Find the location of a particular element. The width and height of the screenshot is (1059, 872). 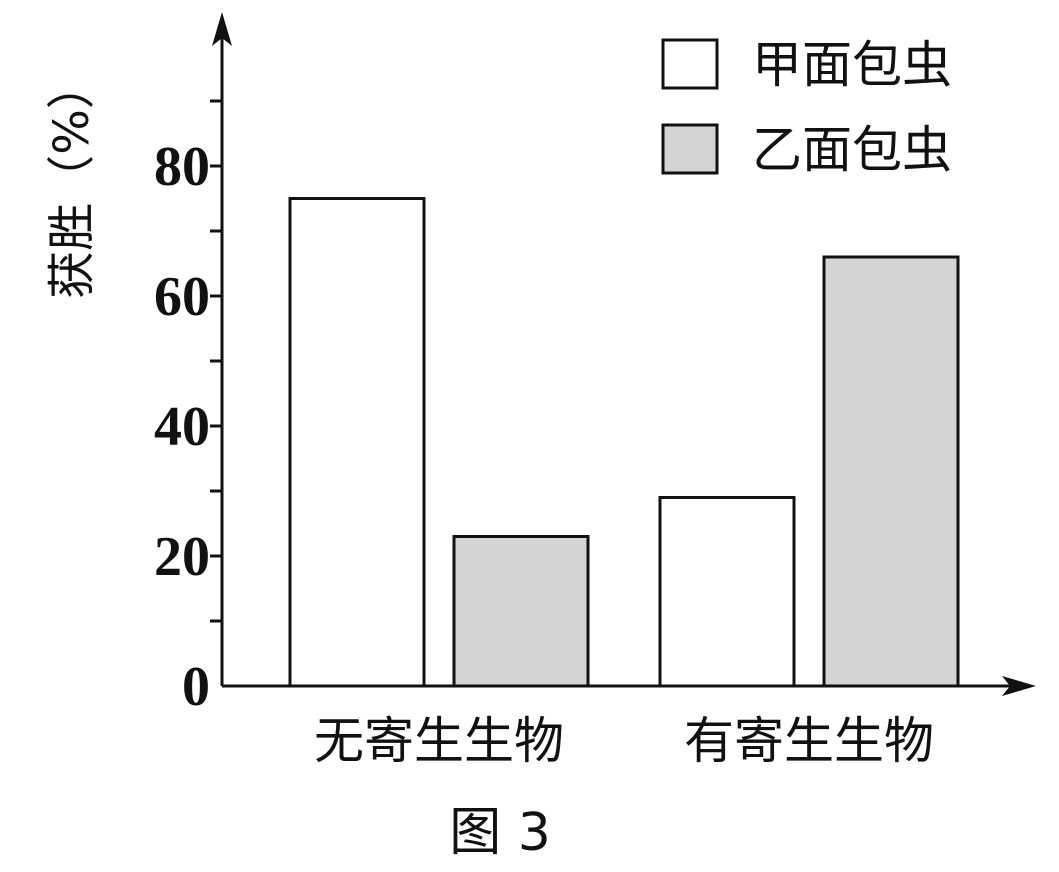

y-tick-label: 60 is located at coordinates (182, 297).